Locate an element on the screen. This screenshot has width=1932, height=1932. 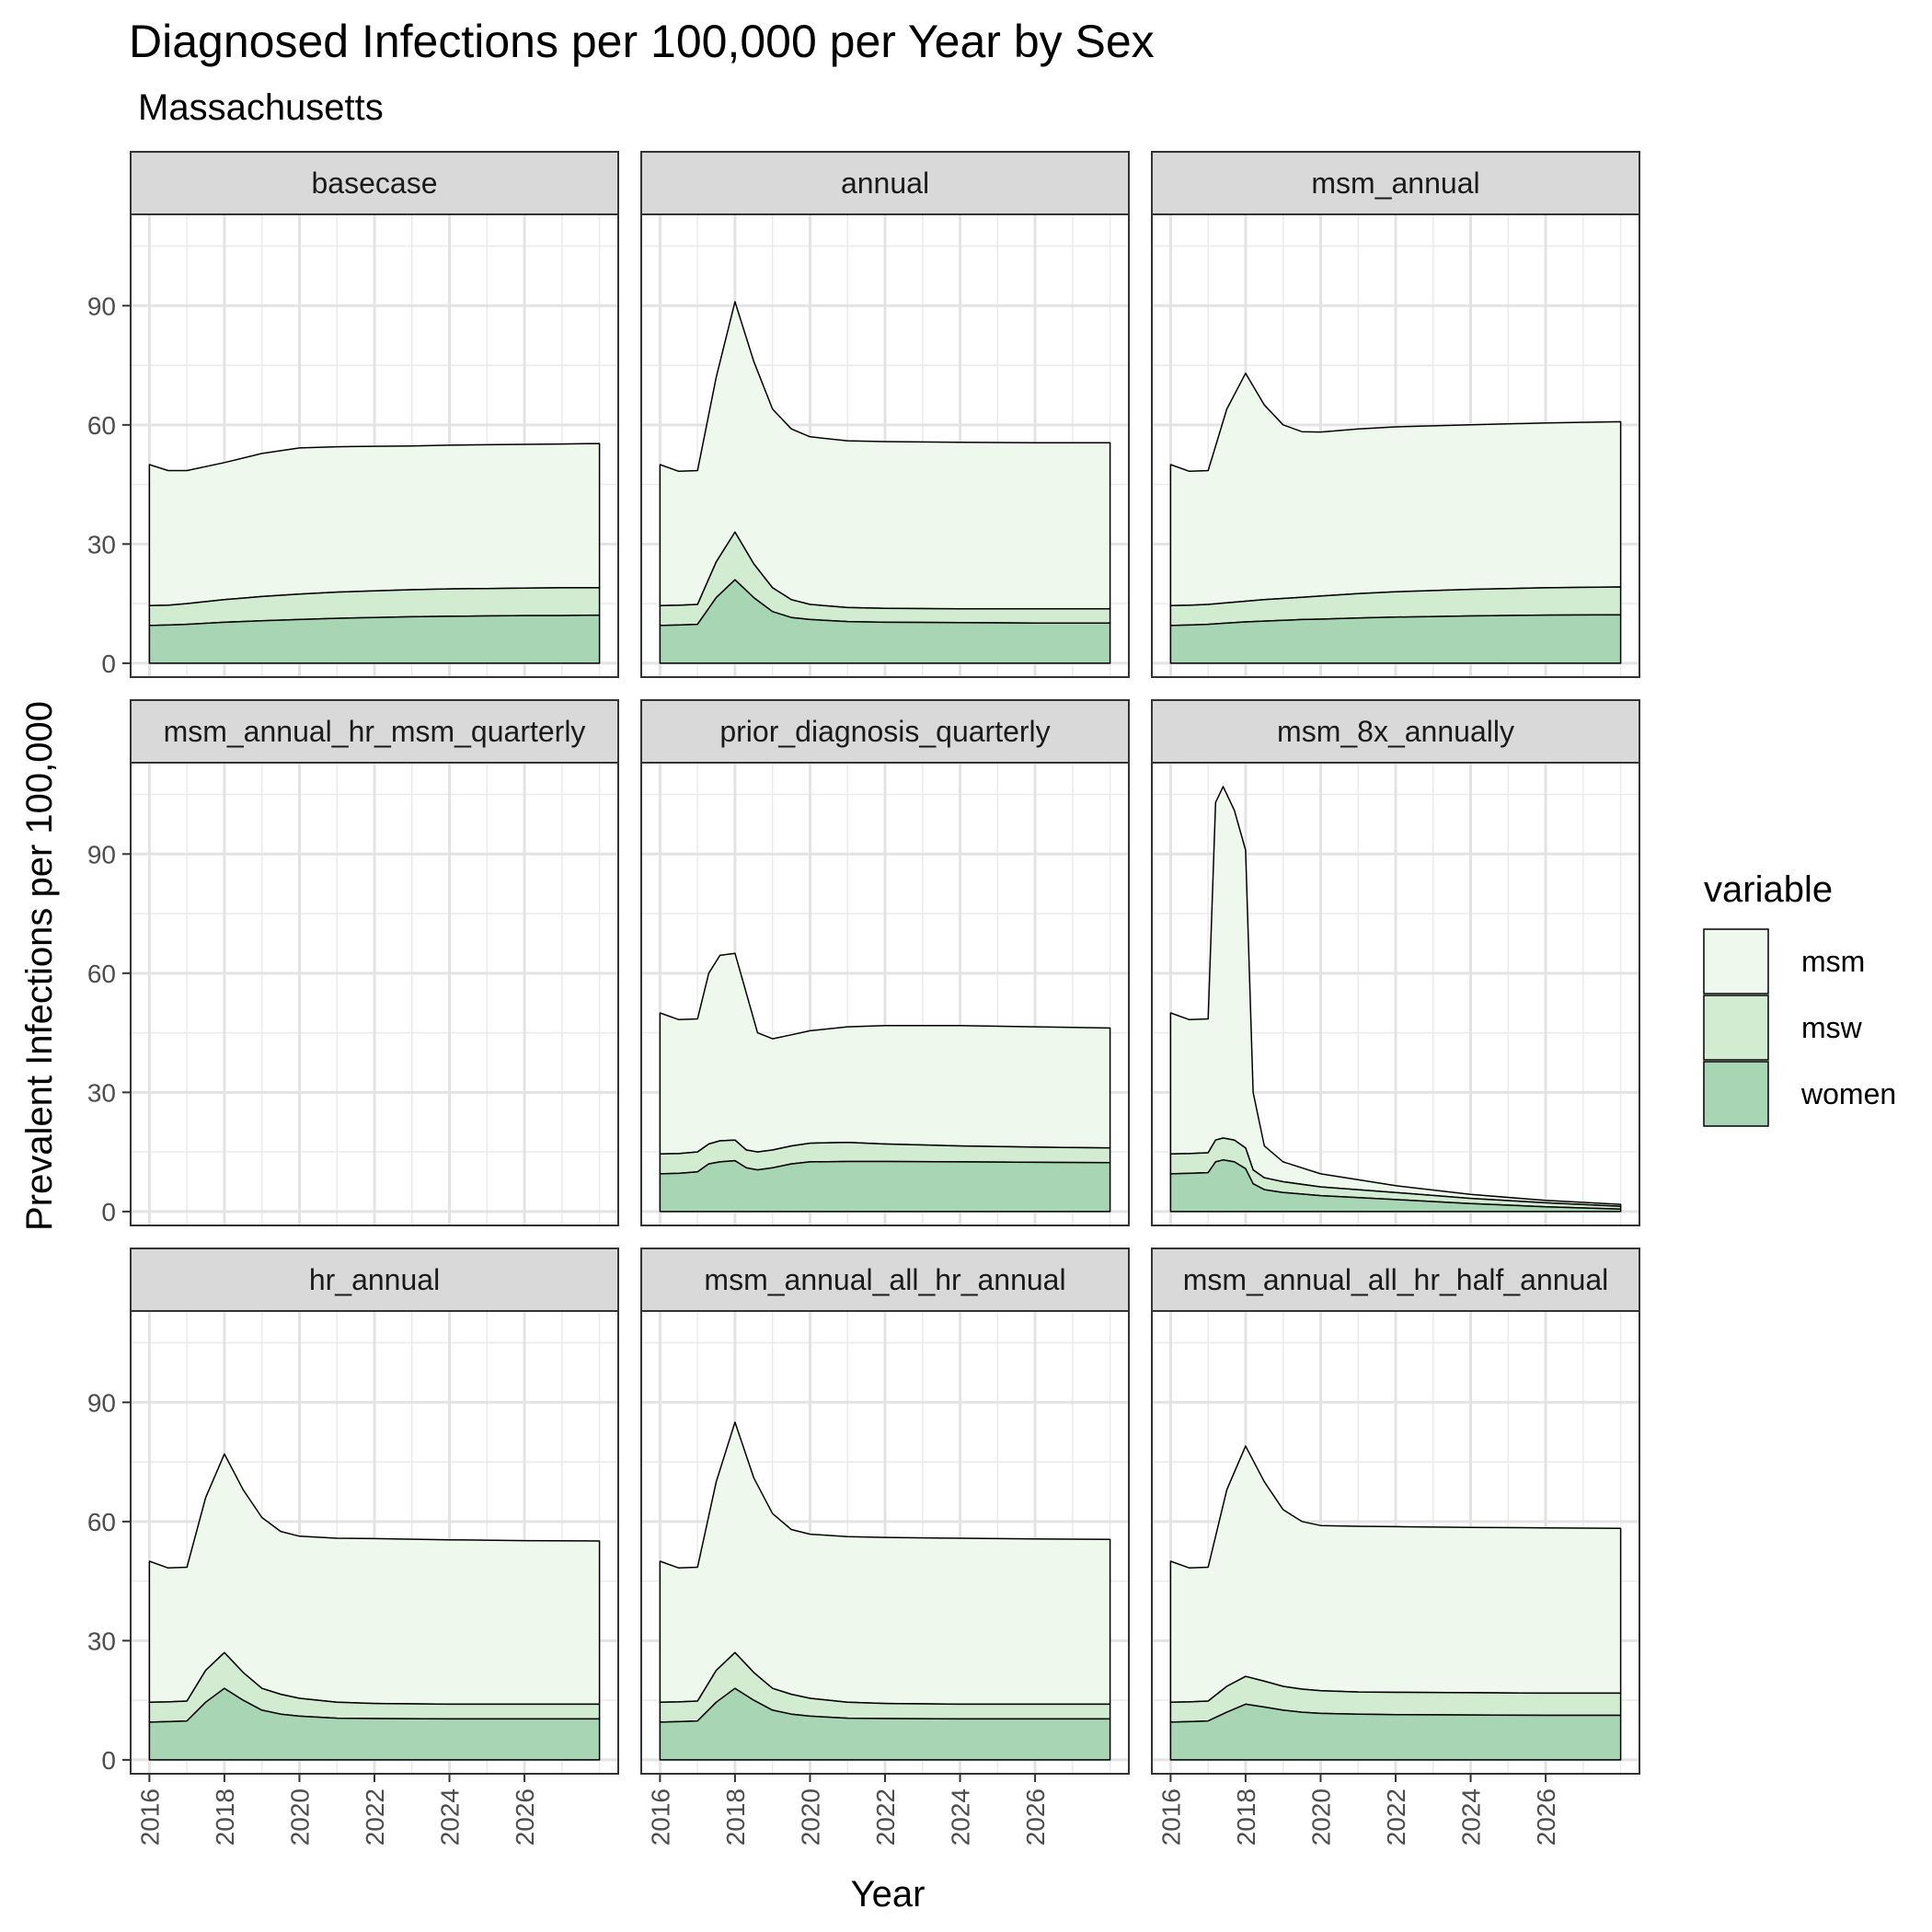
panel-annual: annual is located at coordinates (885, 414).